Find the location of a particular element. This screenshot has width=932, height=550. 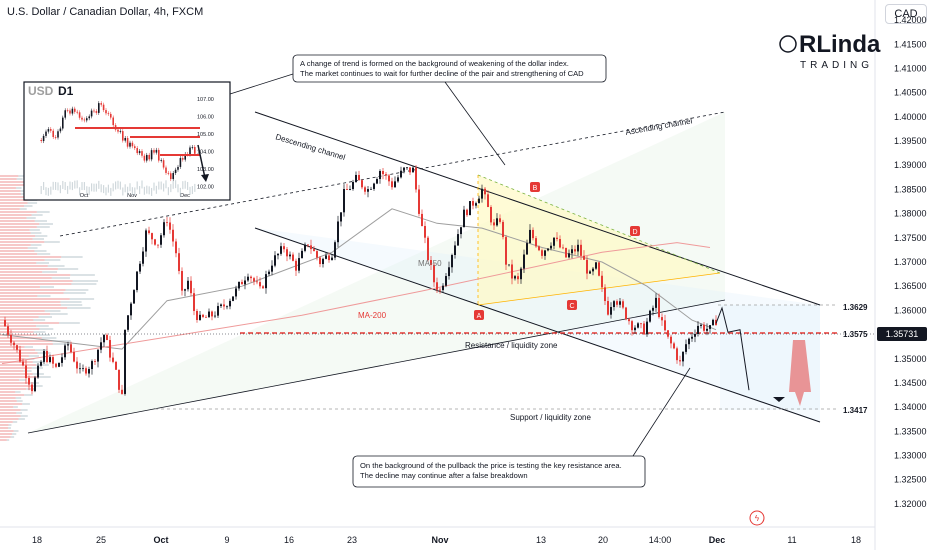

bottom-note-box is located at coordinates (499, 471).